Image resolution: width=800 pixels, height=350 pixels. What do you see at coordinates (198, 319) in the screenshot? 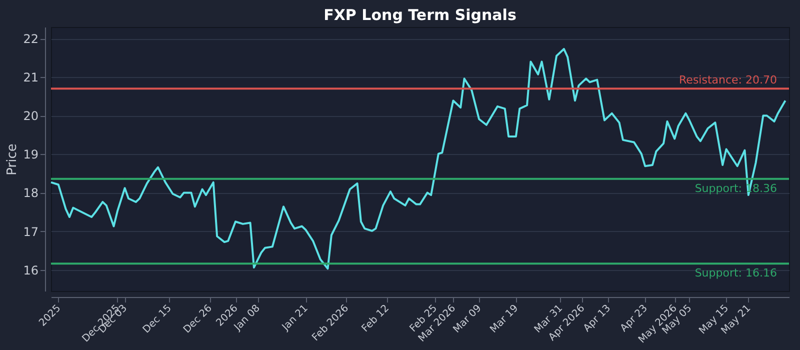
I see `x-tick-label: Dec 26` at bounding box center [198, 319].